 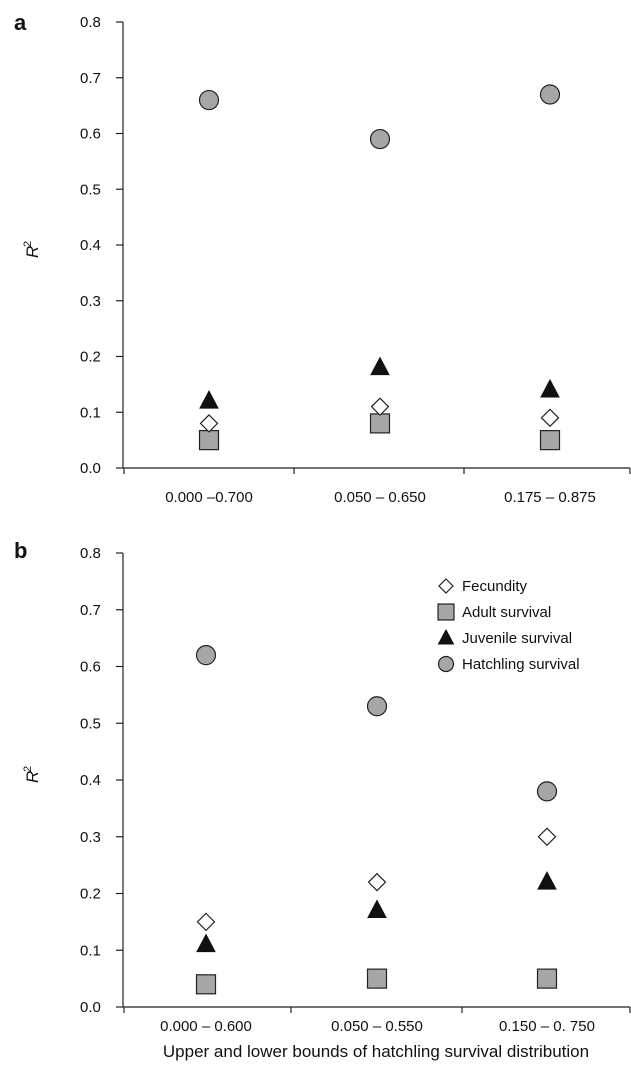 I want to click on legend-label: Hatchling survival, so click(x=521, y=664).